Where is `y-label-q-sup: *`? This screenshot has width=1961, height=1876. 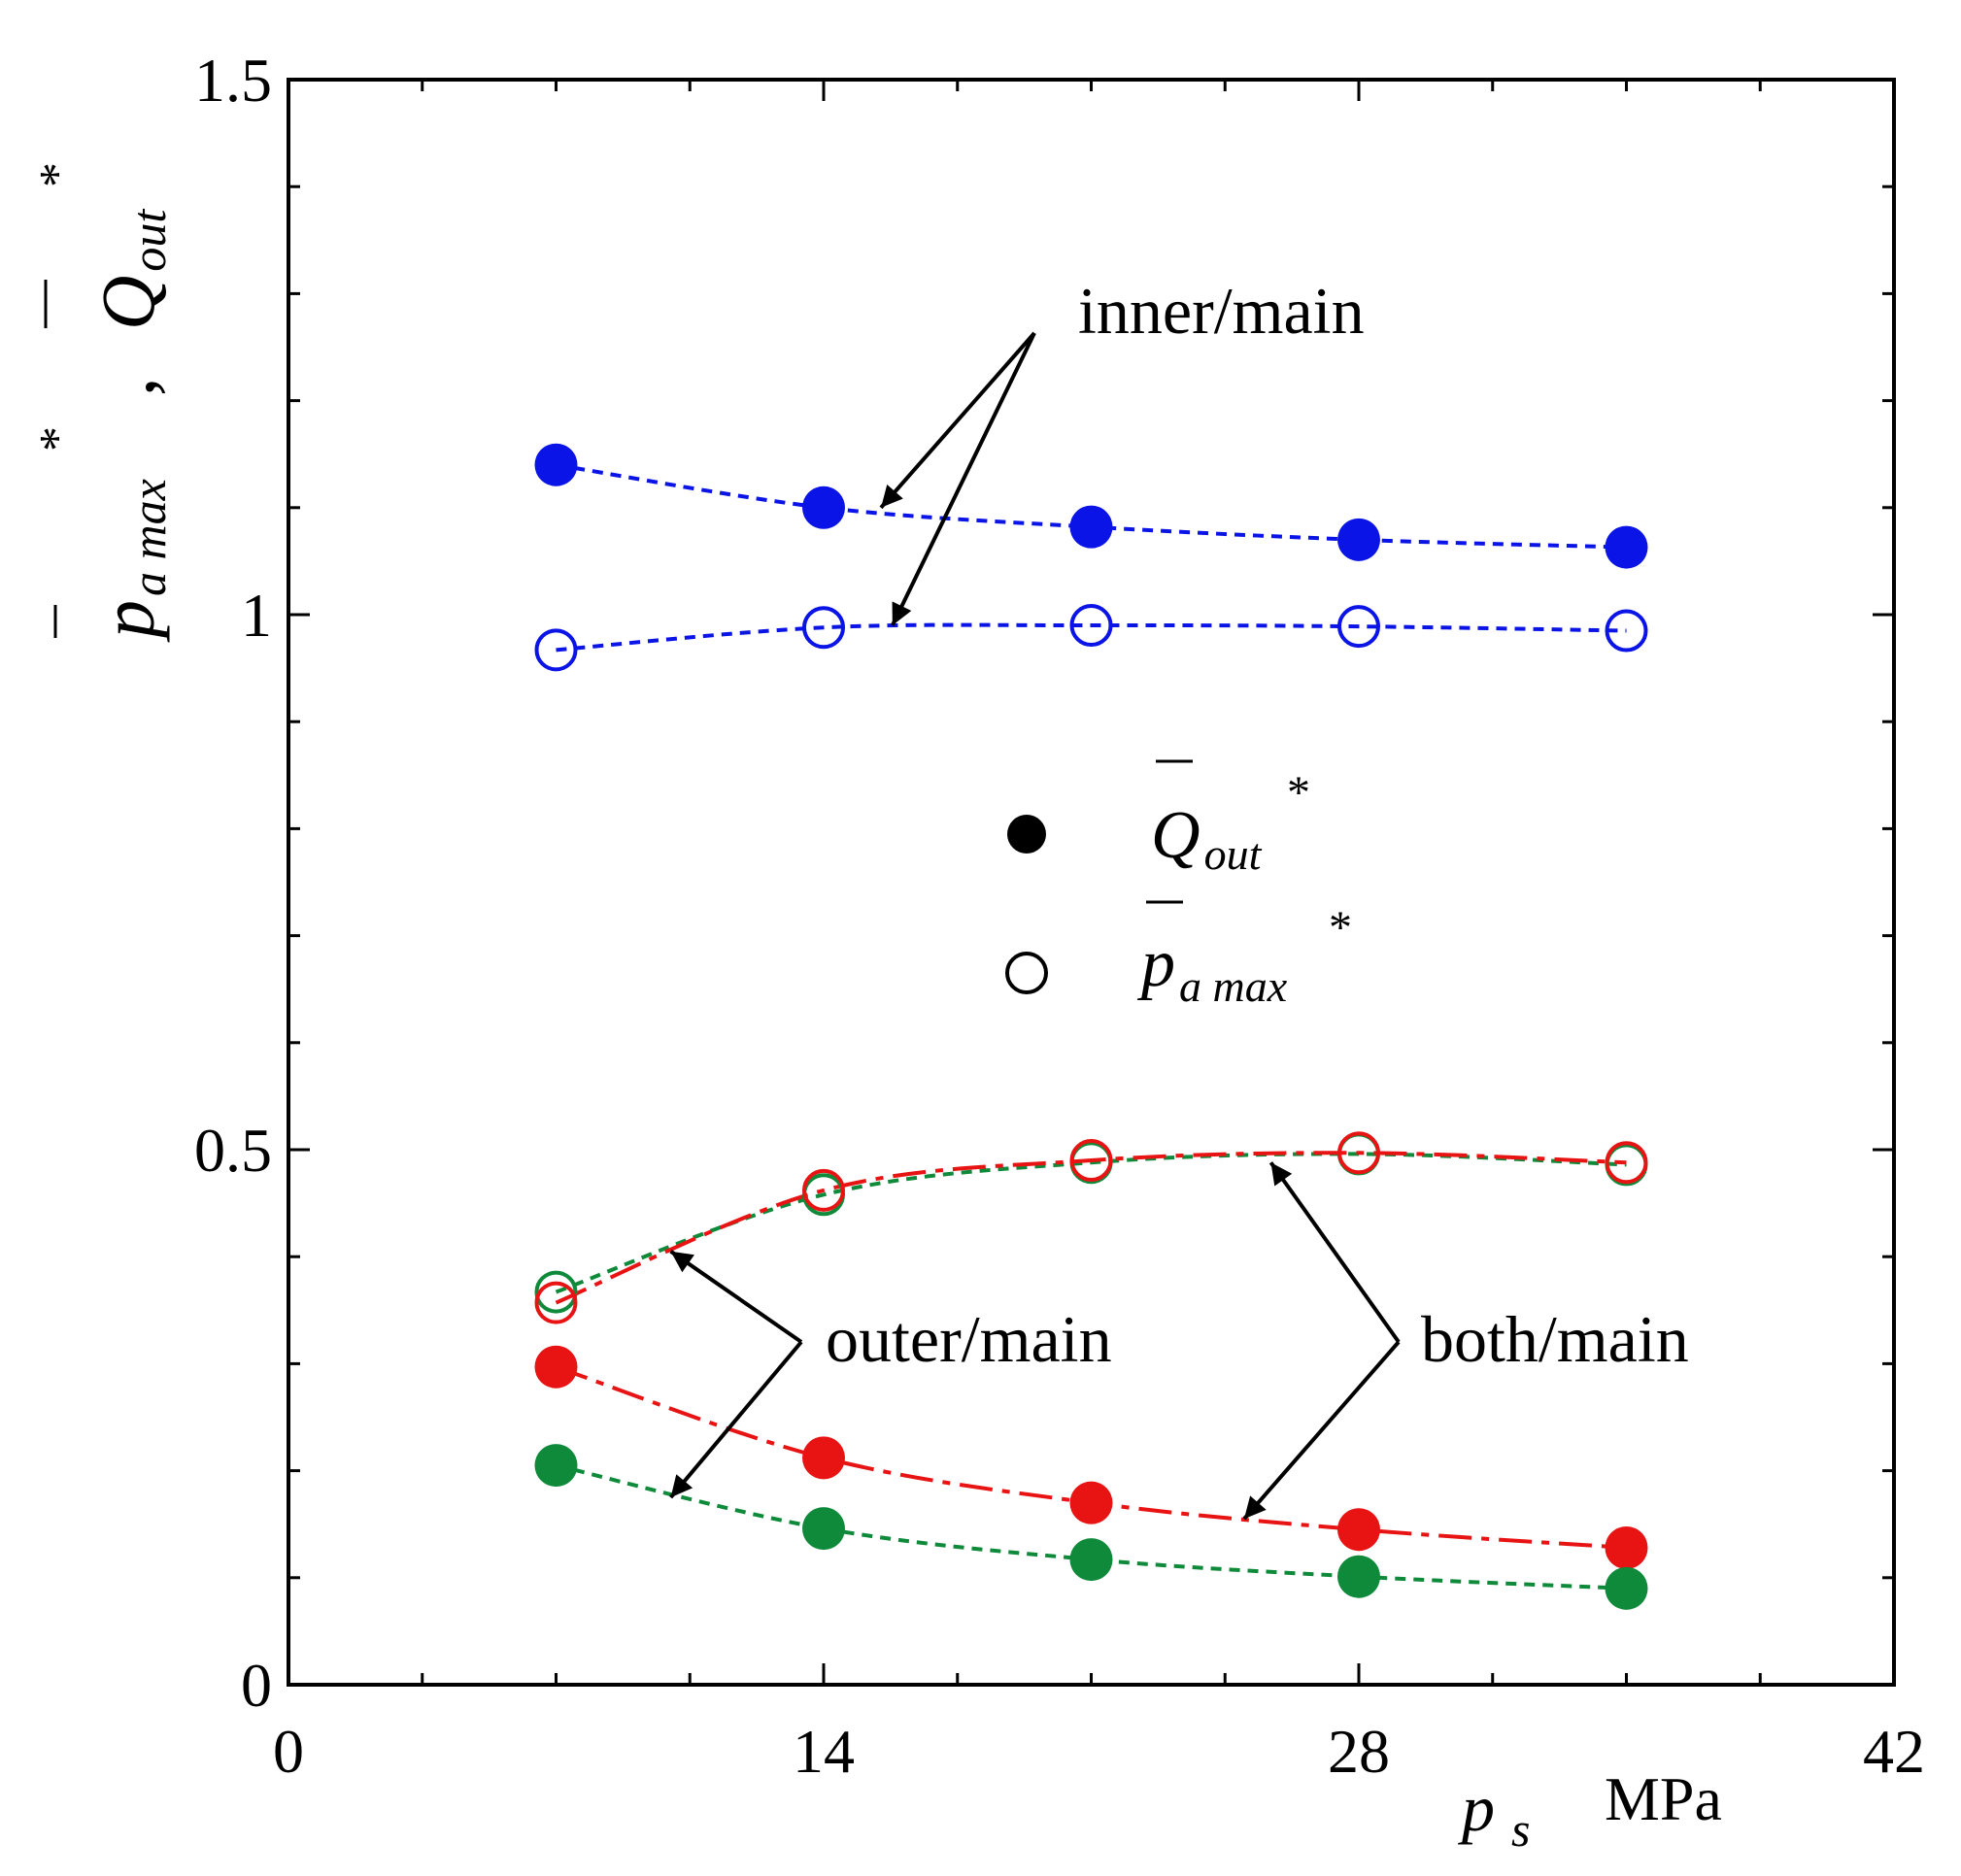 y-label-q-sup: * is located at coordinates (57, 175).